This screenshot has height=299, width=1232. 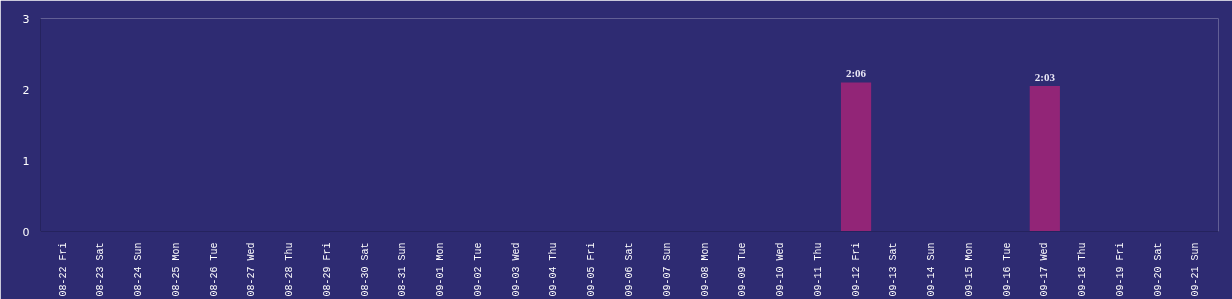 What do you see at coordinates (1158, 269) in the screenshot?
I see `x-tick-label: 09-20 Sat` at bounding box center [1158, 269].